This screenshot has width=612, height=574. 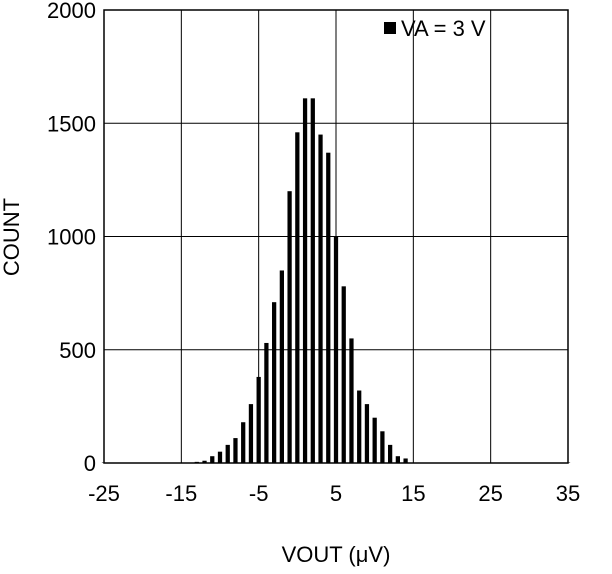 What do you see at coordinates (12, 237) in the screenshot?
I see `y-axis-label: COUNT` at bounding box center [12, 237].